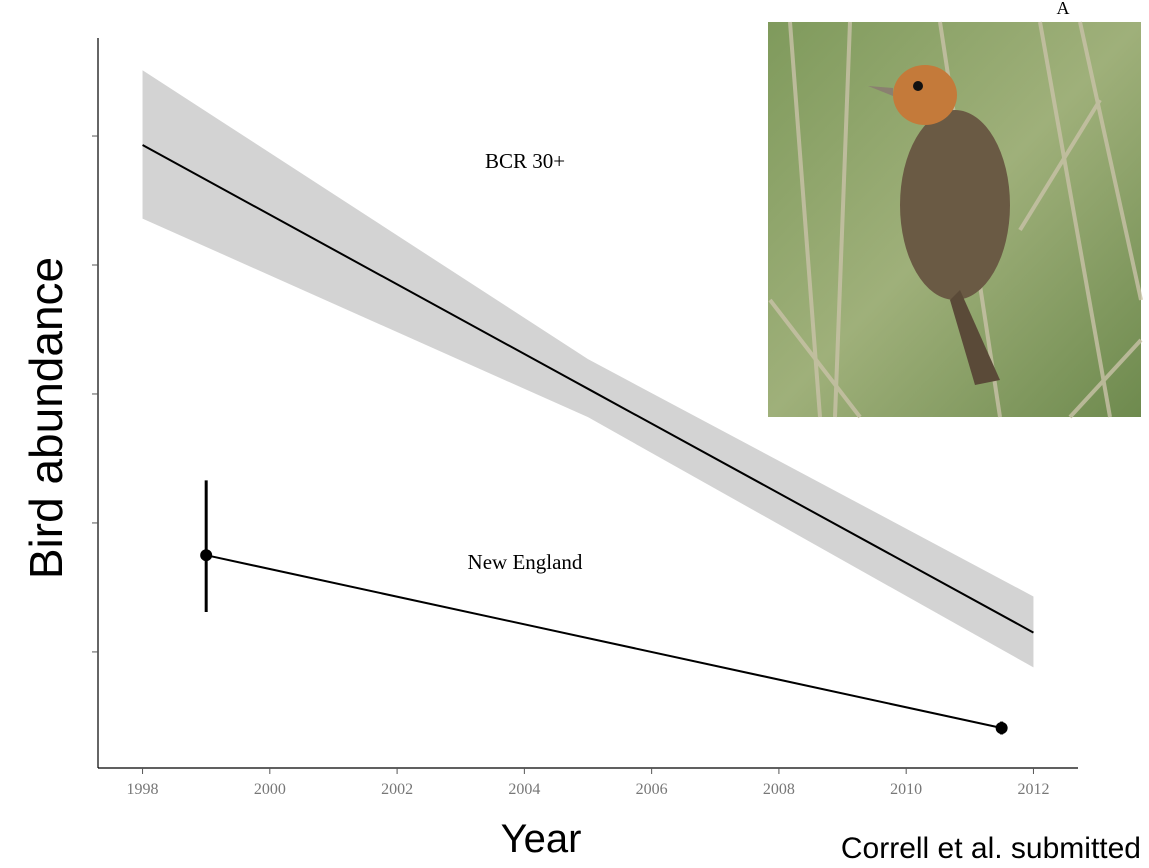 This screenshot has width=1149, height=868. What do you see at coordinates (46, 418) in the screenshot?
I see `y-axis-title: Bird abundance` at bounding box center [46, 418].